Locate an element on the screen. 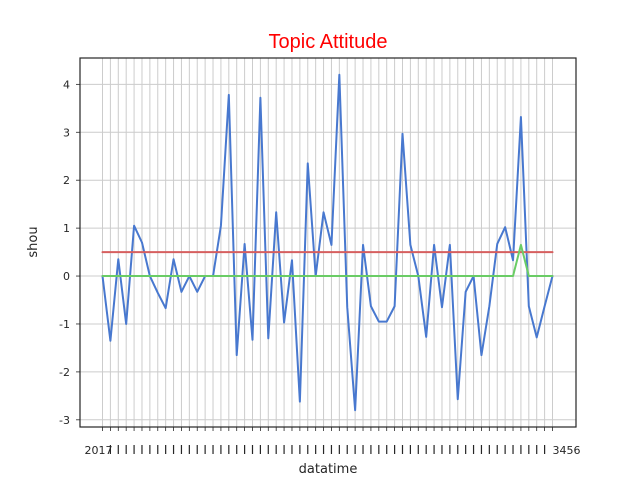  x-tick-labels: 2017 3456 is located at coordinates (333, 442).